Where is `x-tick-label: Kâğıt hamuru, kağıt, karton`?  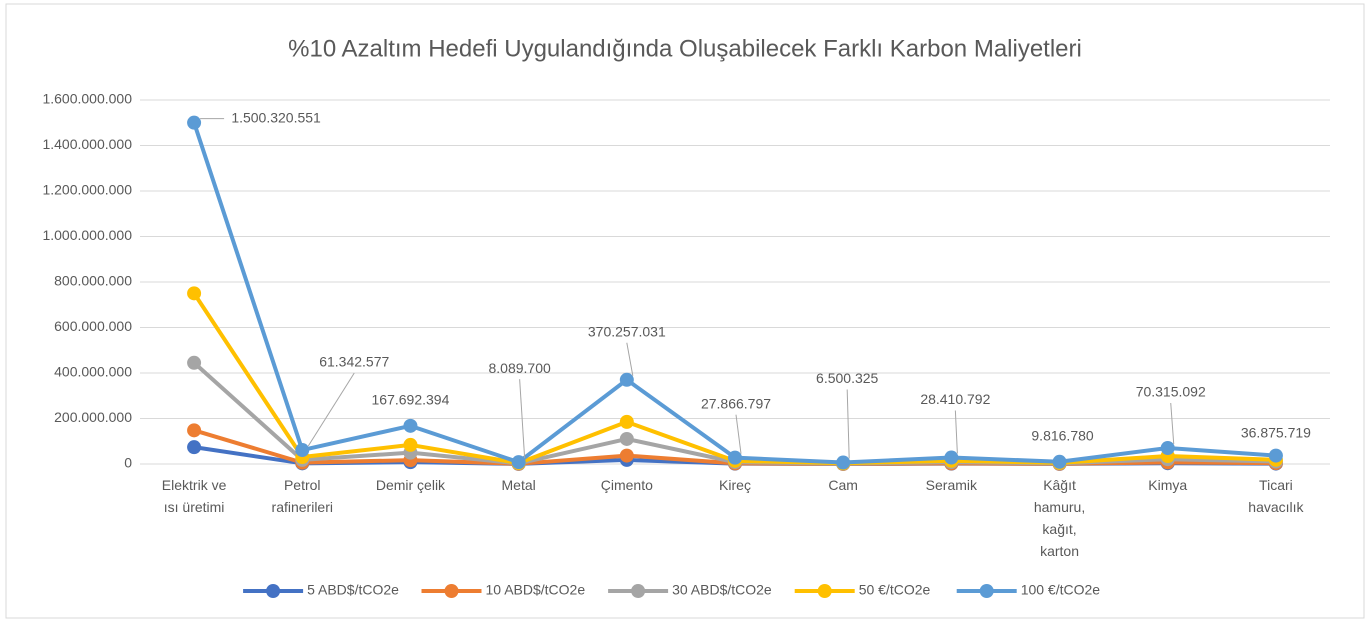 x-tick-label: Kâğıt hamuru, kağıt, karton is located at coordinates (1059, 518).